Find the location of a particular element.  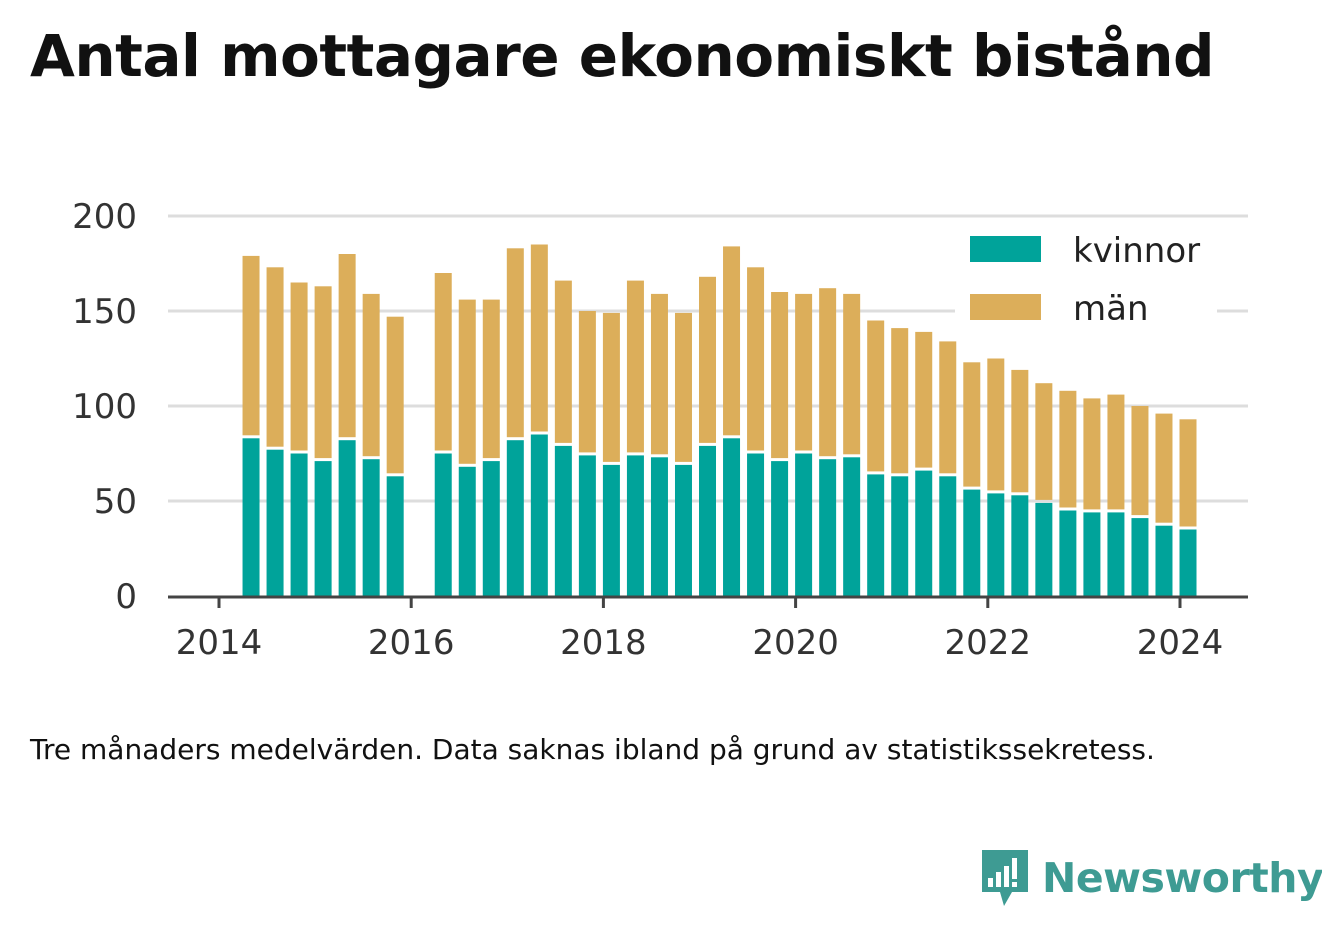

chart-title: Antal mottagare ekonomiskt bistånd is located at coordinates (622, 56).